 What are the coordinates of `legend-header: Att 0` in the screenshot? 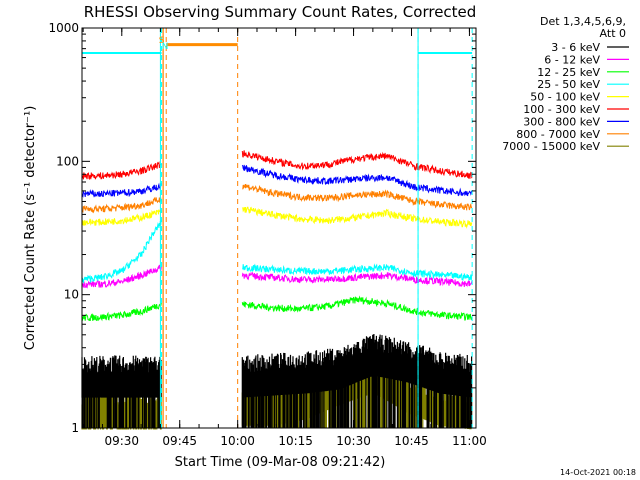 It's located at (613, 33).